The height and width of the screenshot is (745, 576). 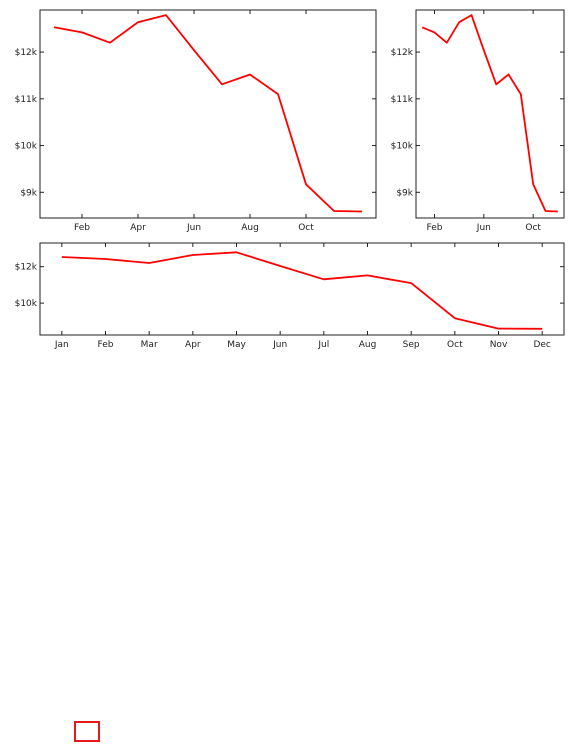 I want to click on x-tick-label: May, so click(x=236, y=345).